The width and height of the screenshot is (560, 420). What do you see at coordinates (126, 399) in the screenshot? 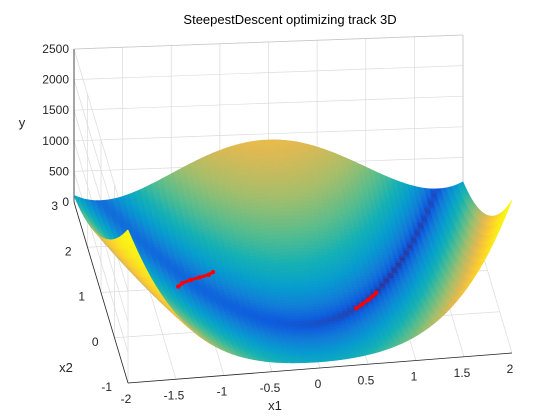
I see `x-tick-label: -2` at bounding box center [126, 399].